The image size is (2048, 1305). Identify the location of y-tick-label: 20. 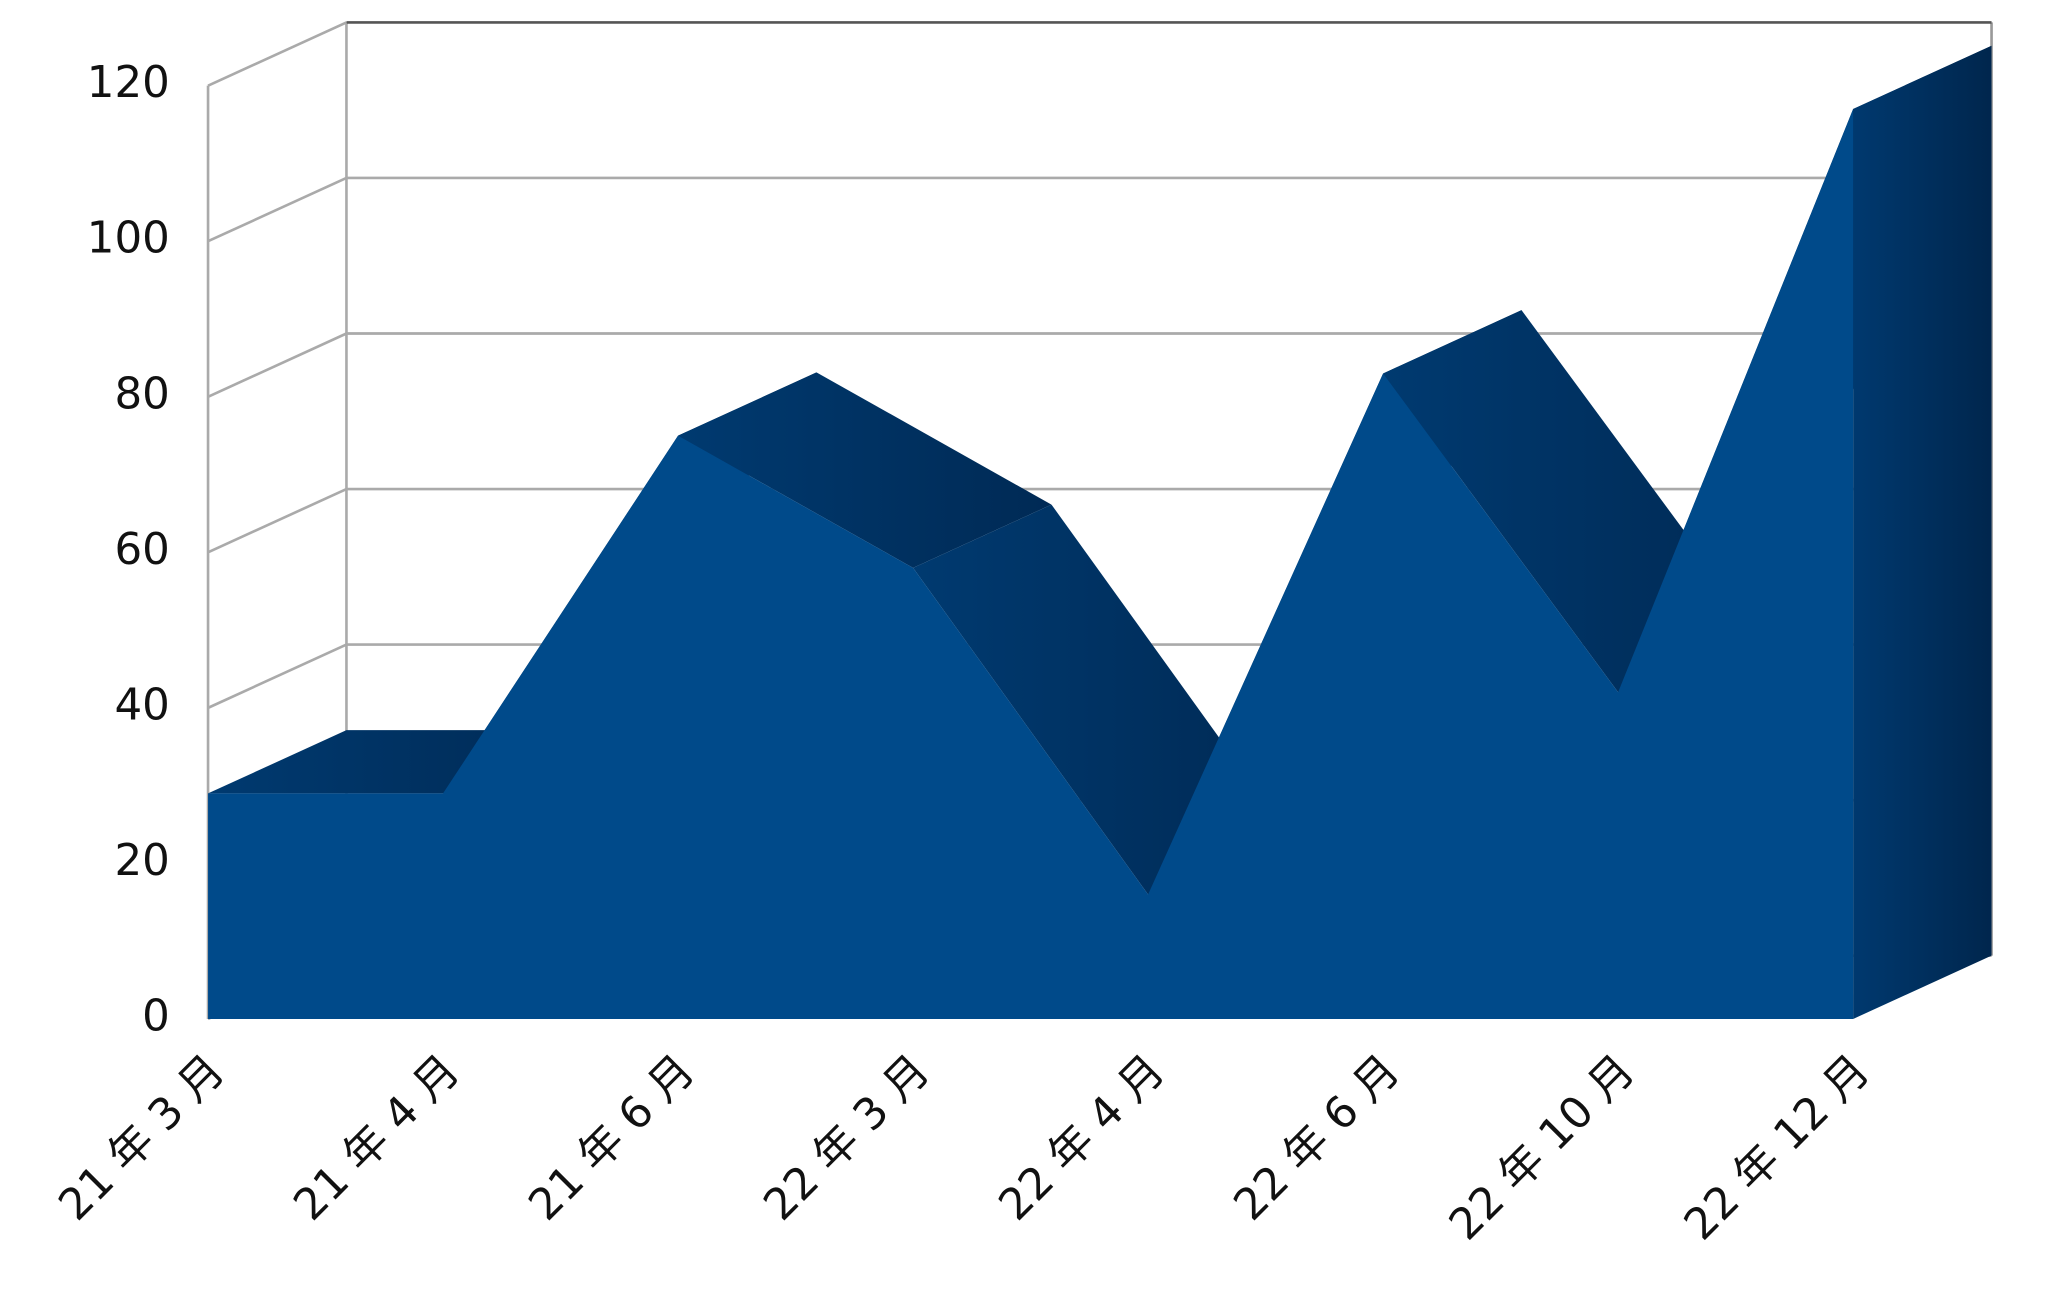
(141, 861).